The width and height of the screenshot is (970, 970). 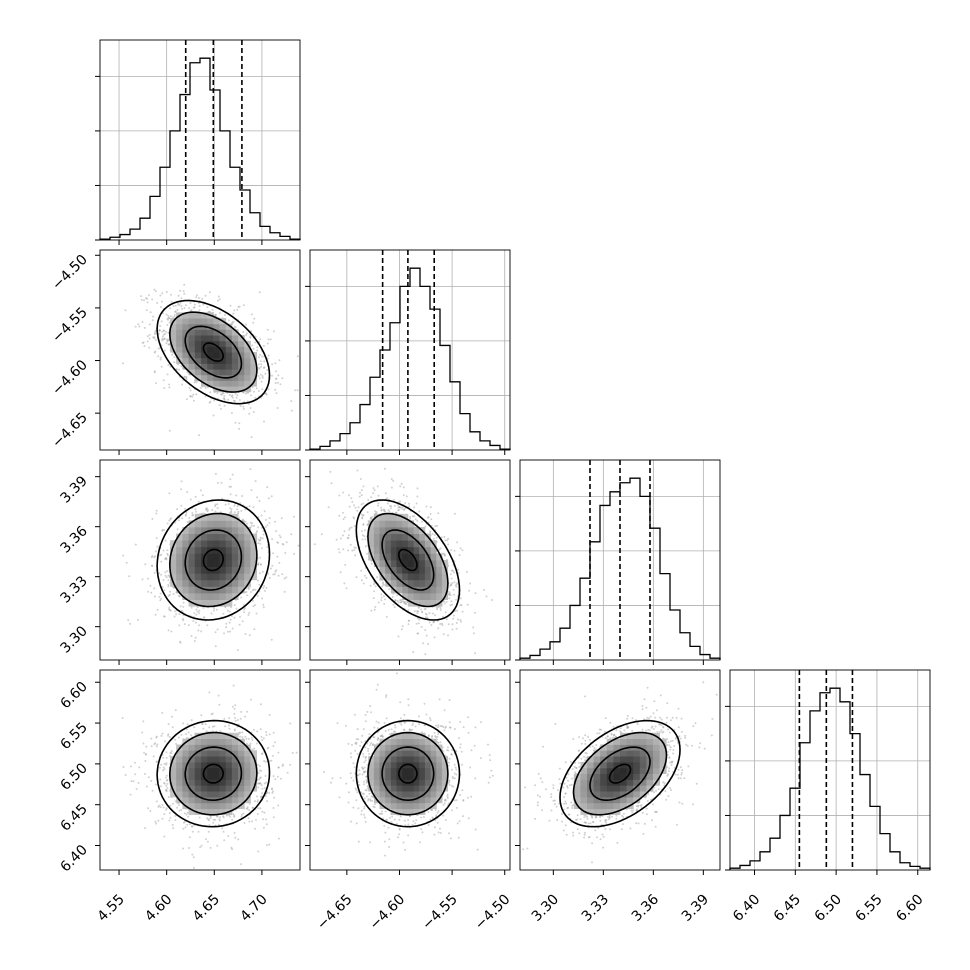 What do you see at coordinates (620, 560) in the screenshot?
I see `panel-frame` at bounding box center [620, 560].